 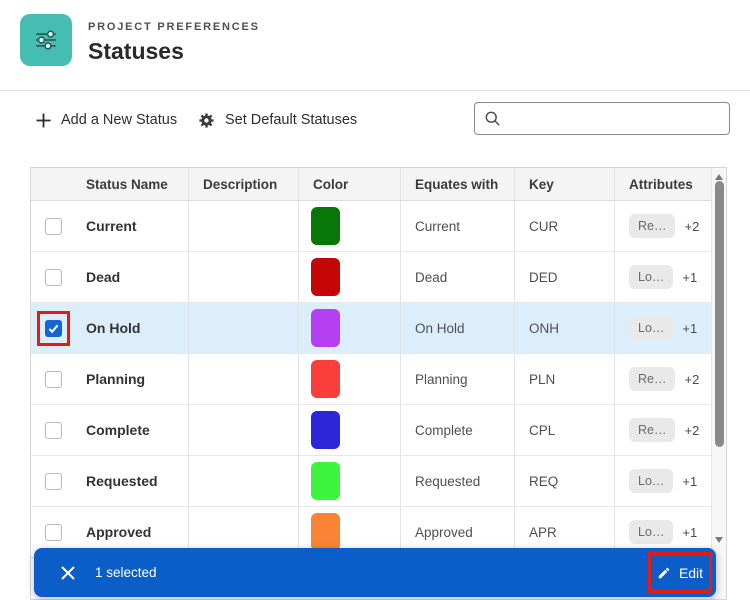 I want to click on scroll-up-arrow-icon, so click(x=719, y=177).